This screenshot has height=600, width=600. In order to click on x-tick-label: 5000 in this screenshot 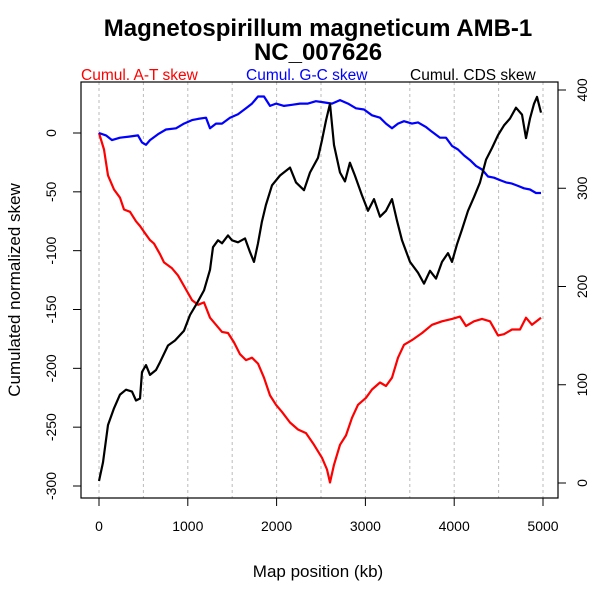, I will do `click(542, 526)`.